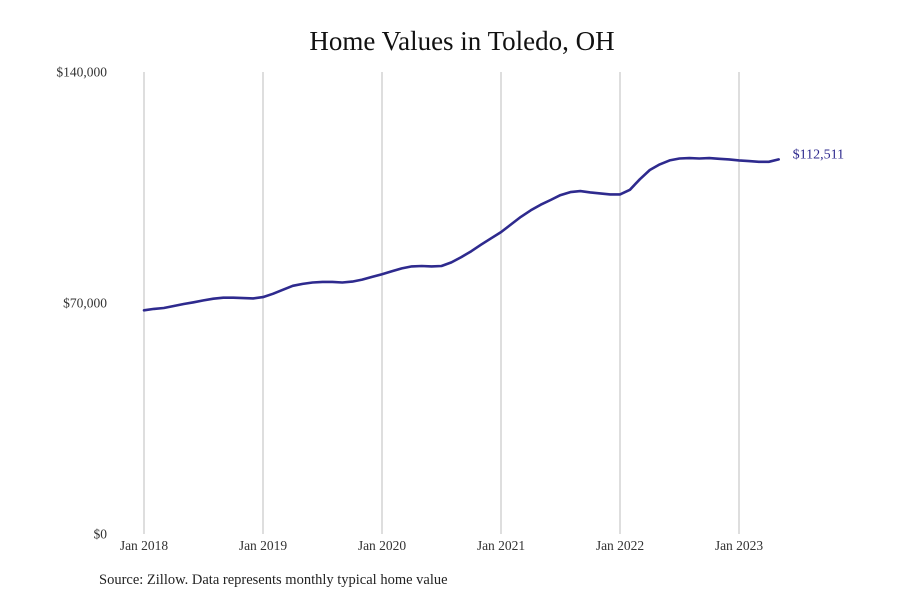 The width and height of the screenshot is (900, 600). I want to click on chart-title: Home Values in Toledo, OH, so click(462, 41).